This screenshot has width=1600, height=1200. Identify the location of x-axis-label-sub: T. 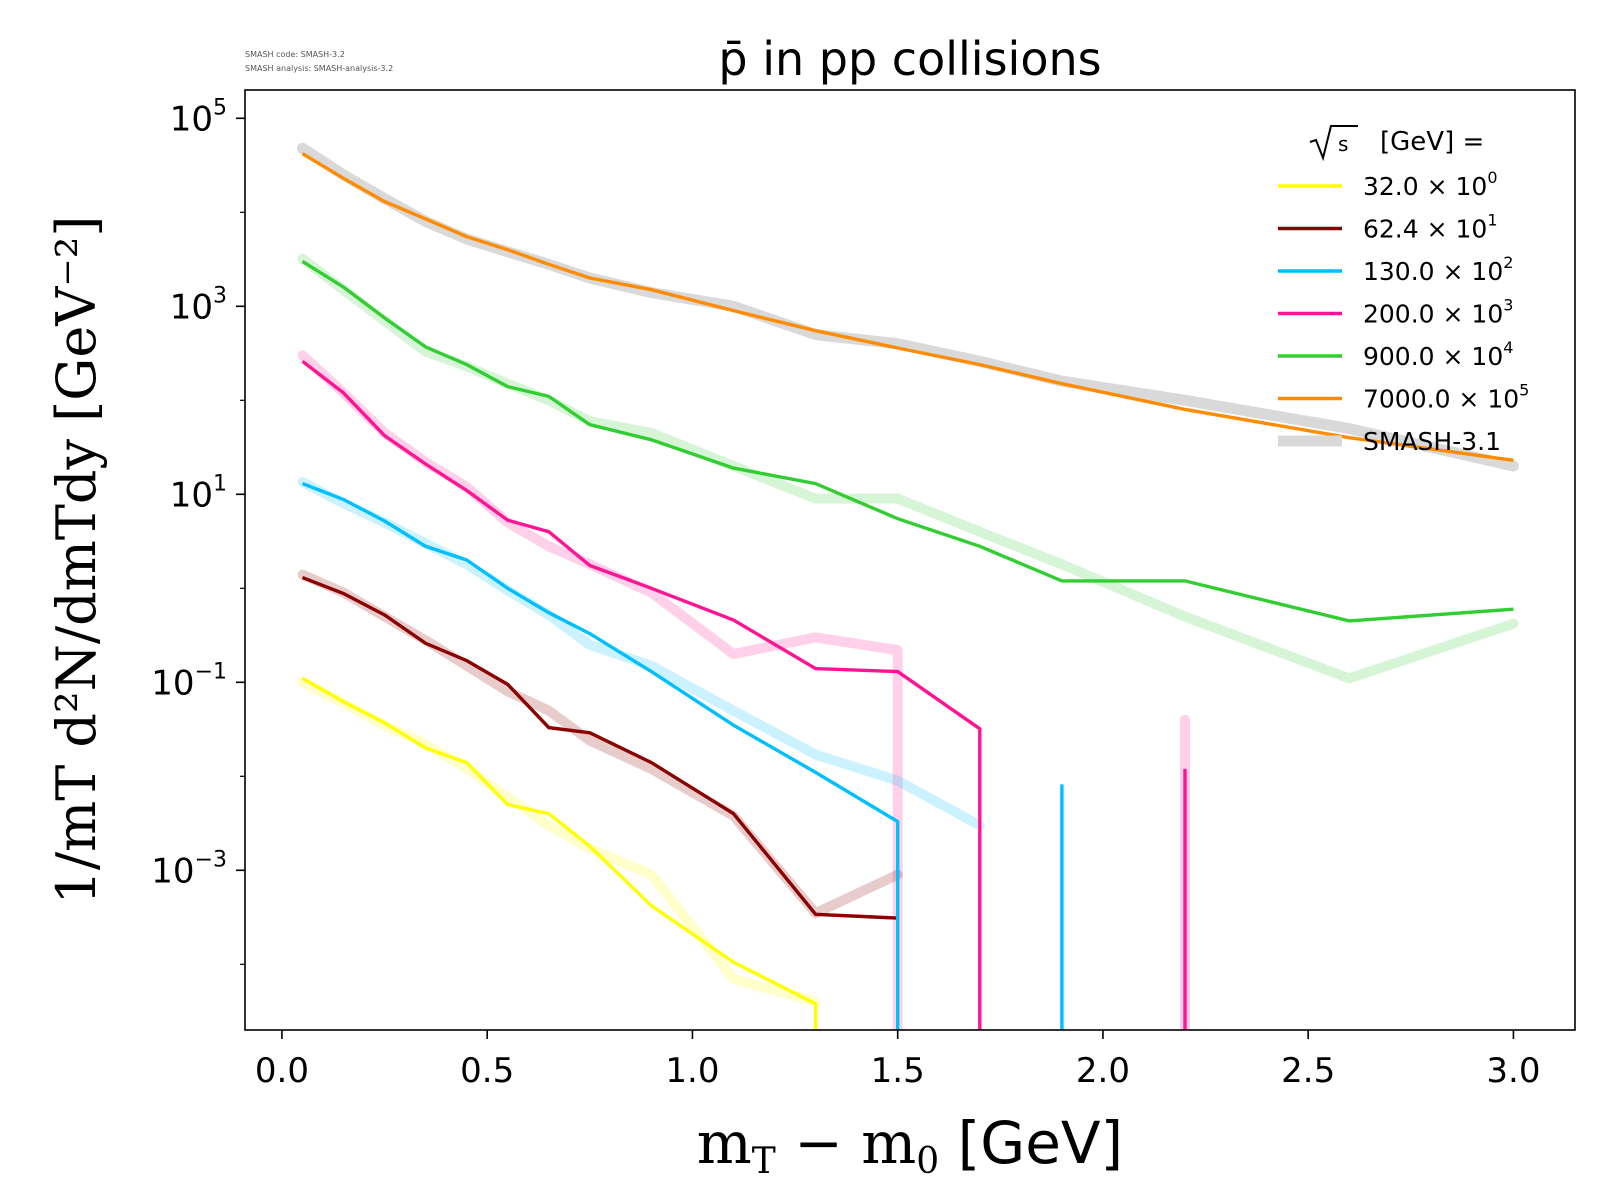
(764, 1161).